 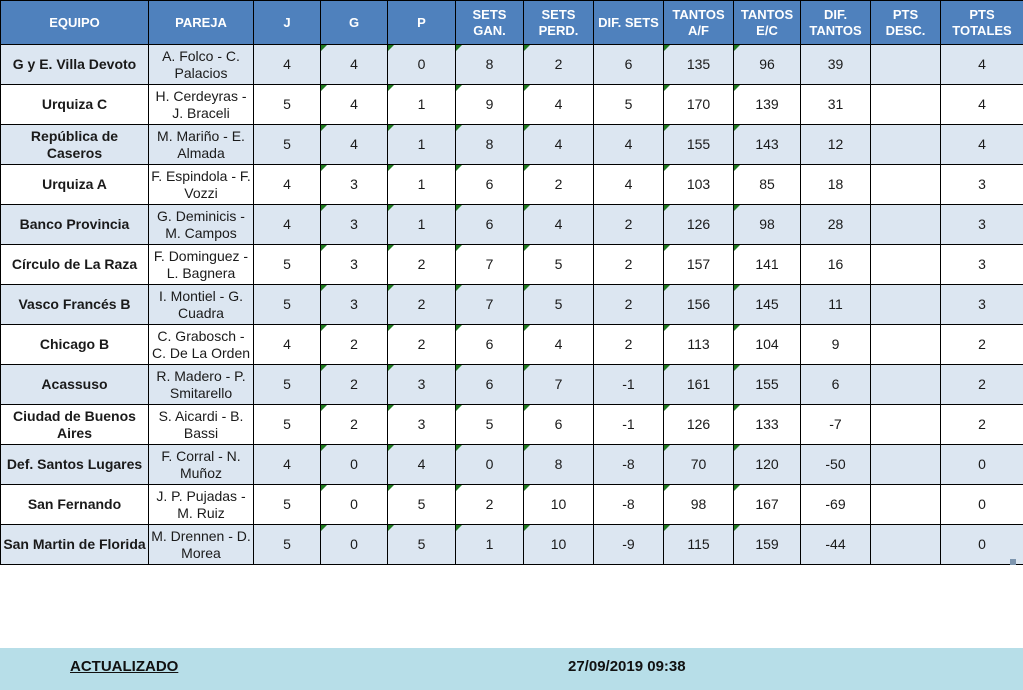 I want to click on cell-sets_perd: 10, so click(x=558, y=544).